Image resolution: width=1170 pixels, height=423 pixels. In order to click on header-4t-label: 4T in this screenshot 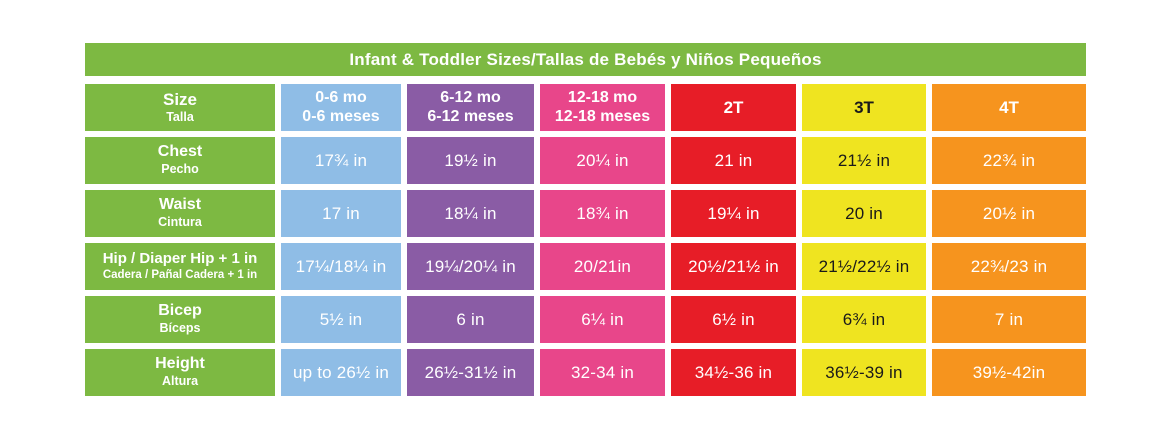, I will do `click(1009, 107)`.